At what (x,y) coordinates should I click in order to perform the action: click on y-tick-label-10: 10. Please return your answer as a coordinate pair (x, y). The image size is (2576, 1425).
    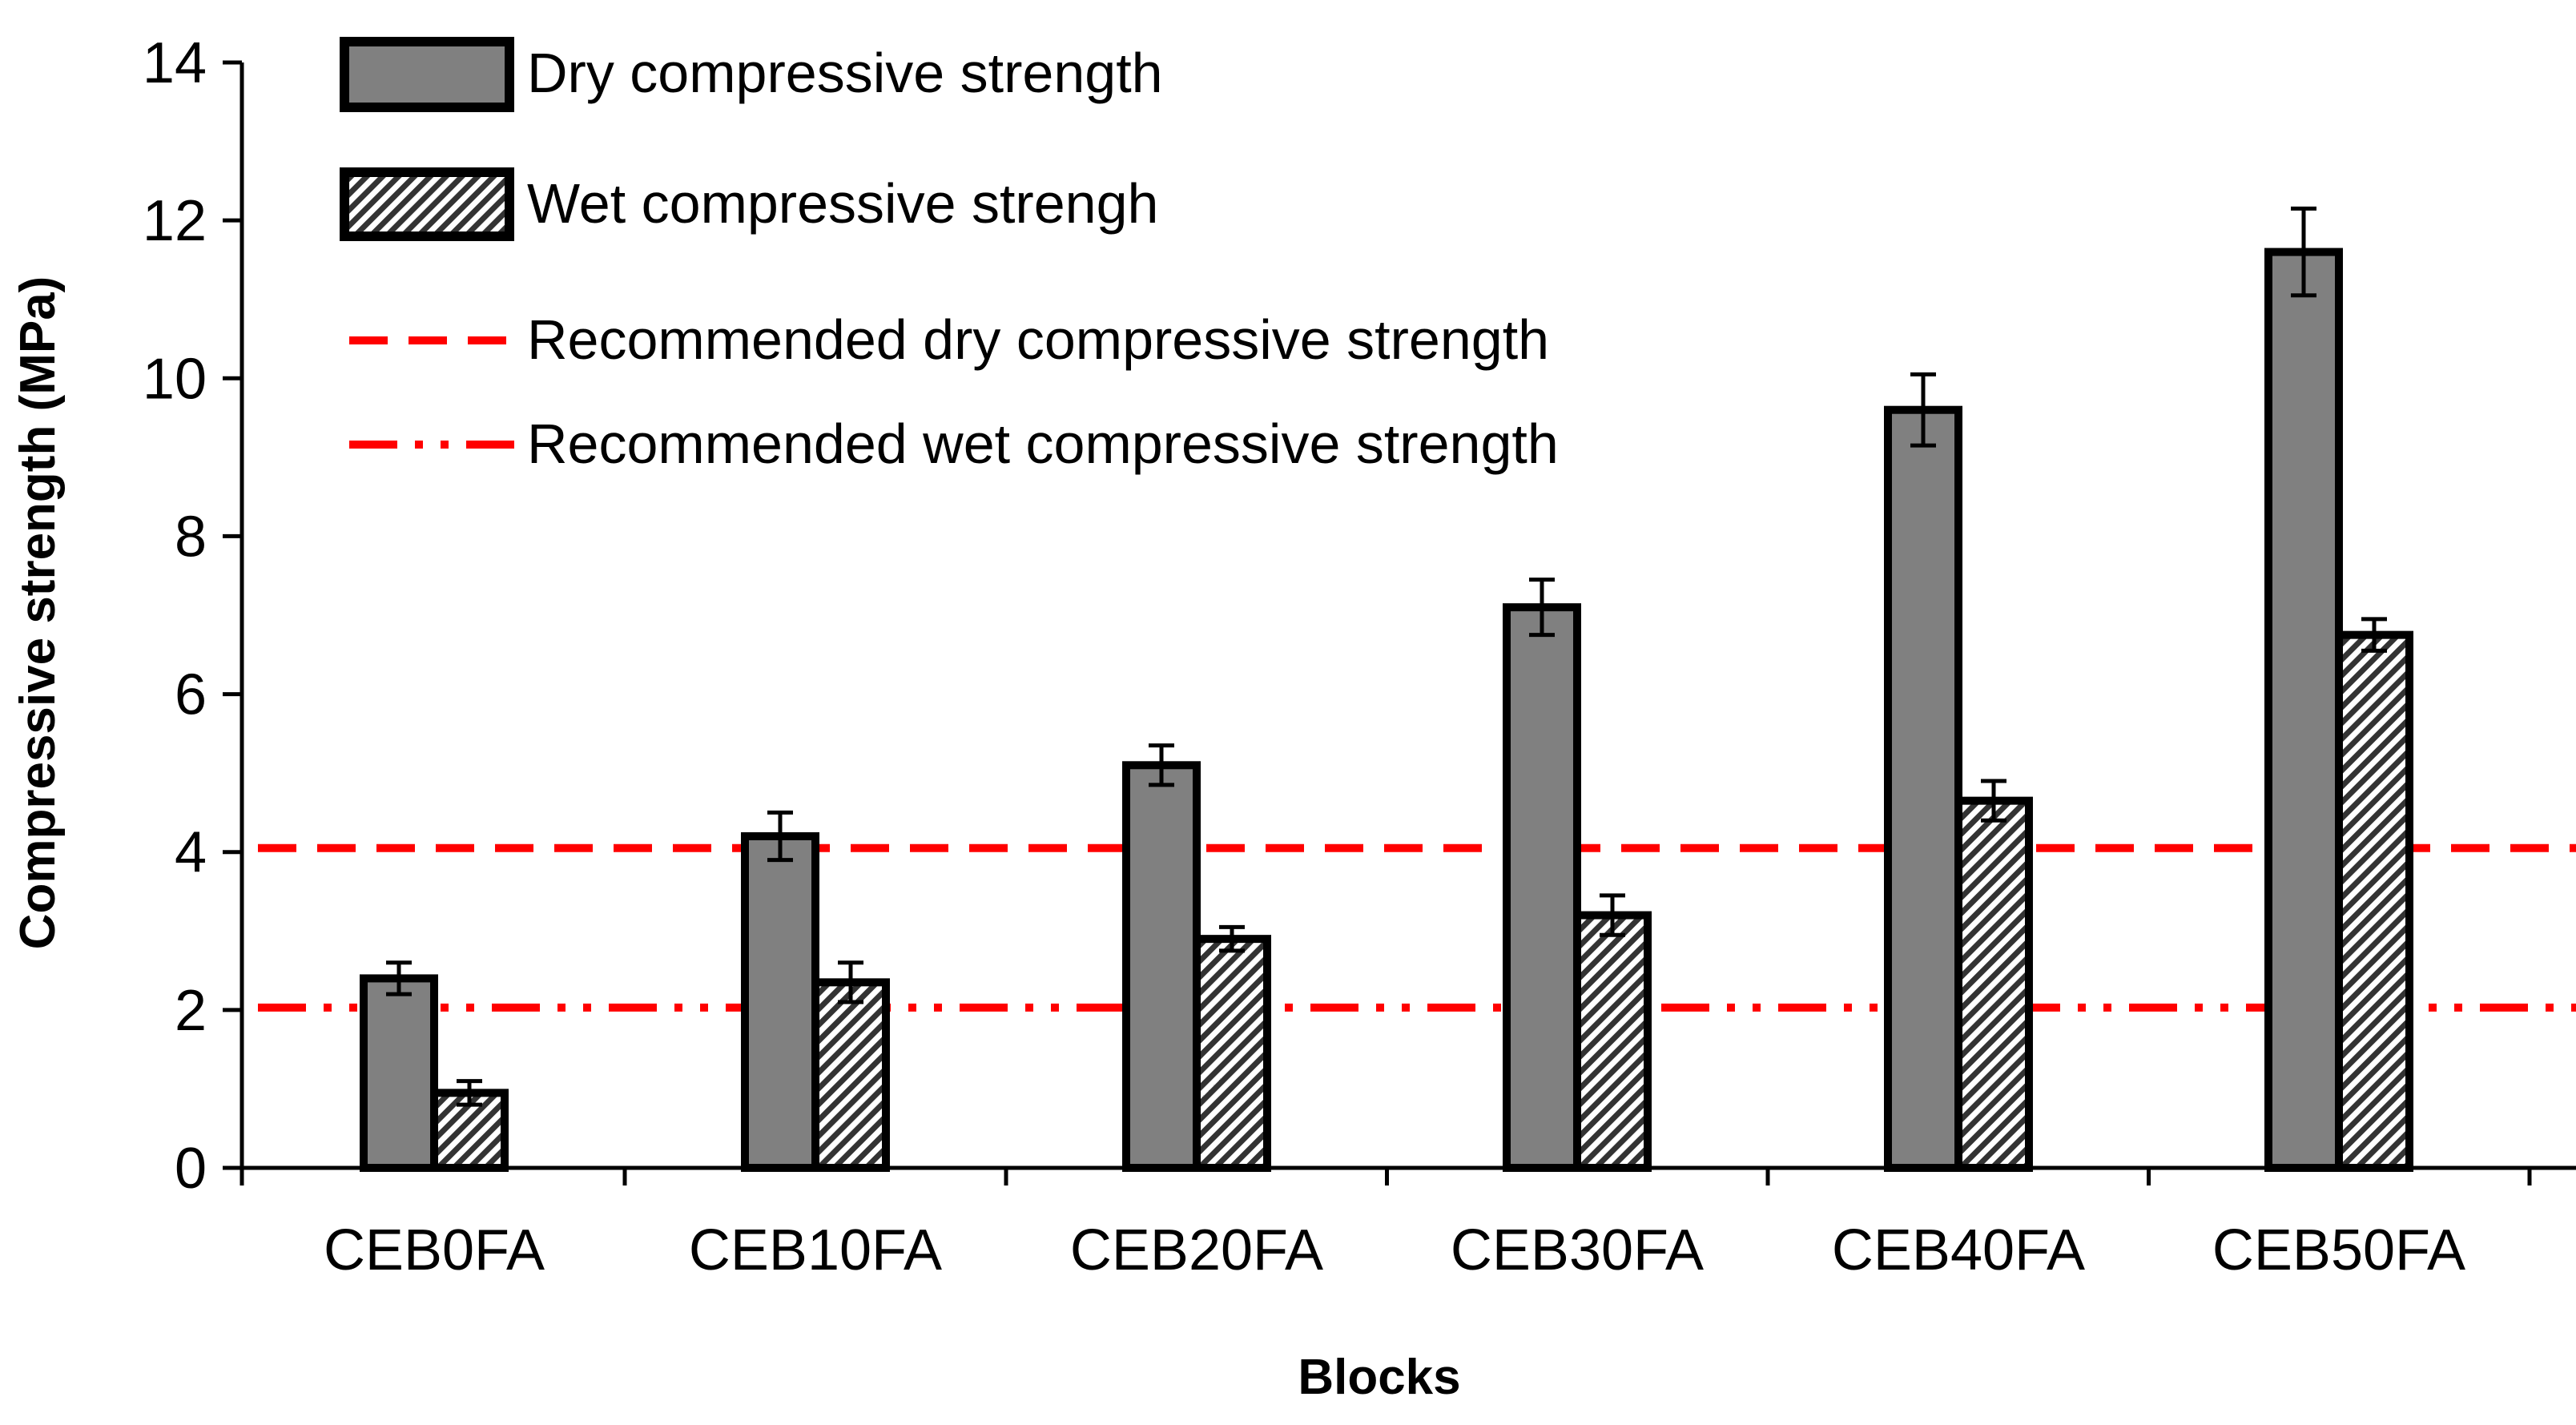
    Looking at the image, I should click on (175, 379).